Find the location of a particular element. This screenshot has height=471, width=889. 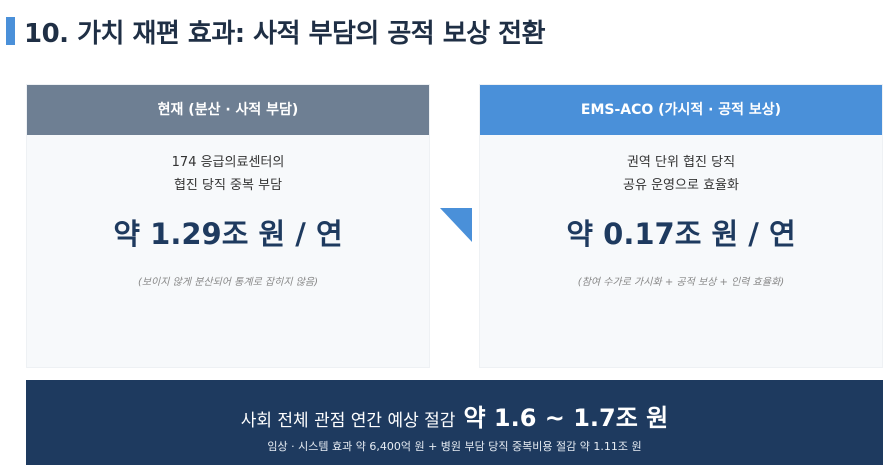

current-header: 현재 (분산 · 사적 부담) is located at coordinates (228, 110).